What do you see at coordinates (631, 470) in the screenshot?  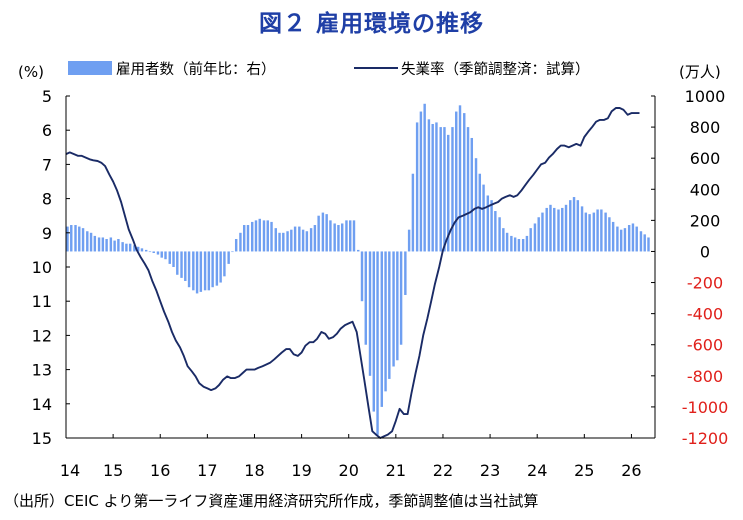 I see `x-tick-26: 26` at bounding box center [631, 470].